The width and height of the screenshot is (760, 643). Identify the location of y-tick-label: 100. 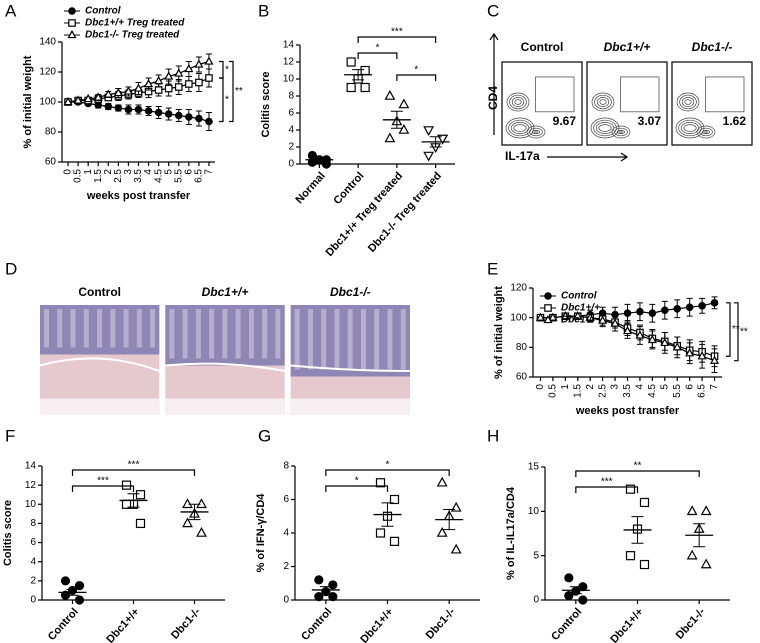
(47, 102).